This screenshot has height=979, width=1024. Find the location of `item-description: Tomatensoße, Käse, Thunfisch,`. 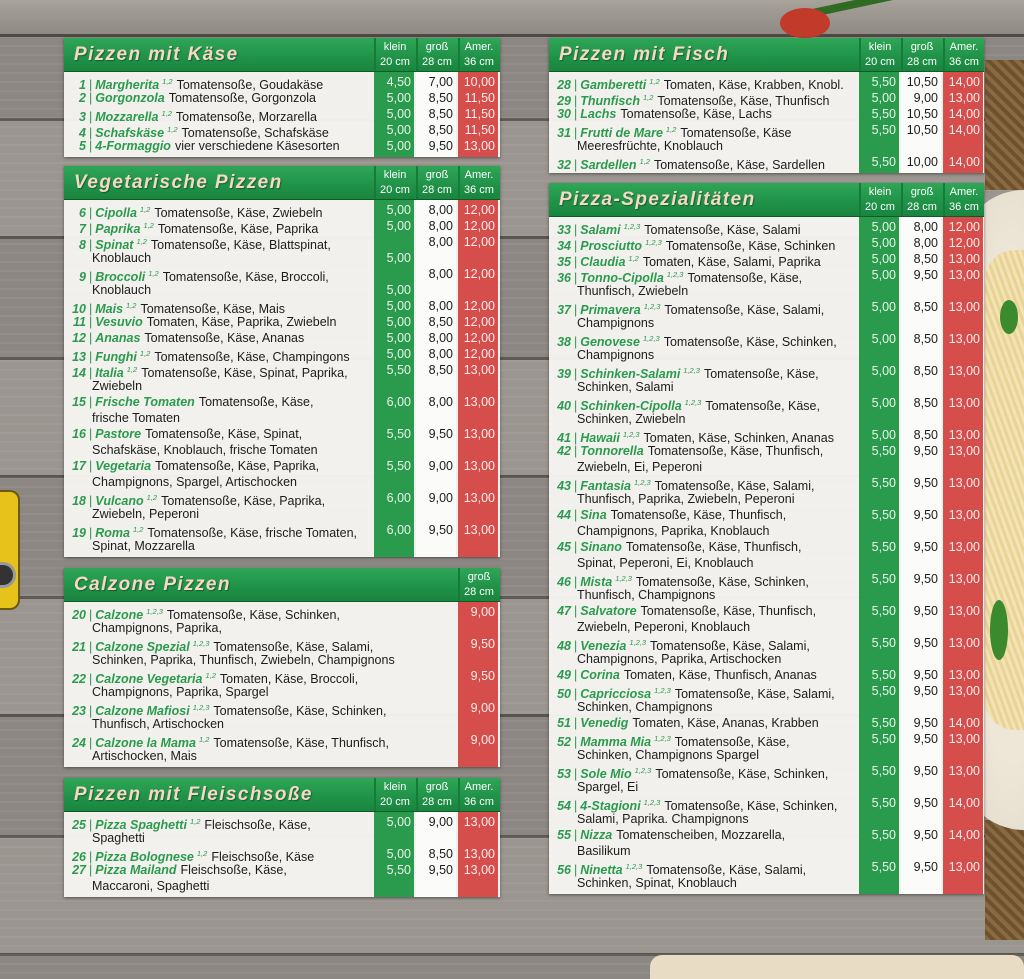

item-description: Tomatensoße, Käse, Thunfisch, is located at coordinates (301, 743).